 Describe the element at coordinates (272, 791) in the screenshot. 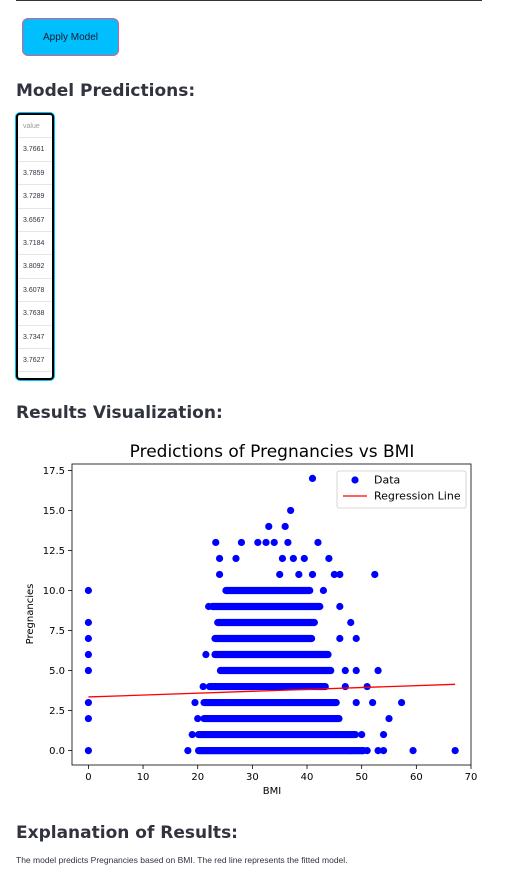

I see `x-axis-label: BMI` at that location.